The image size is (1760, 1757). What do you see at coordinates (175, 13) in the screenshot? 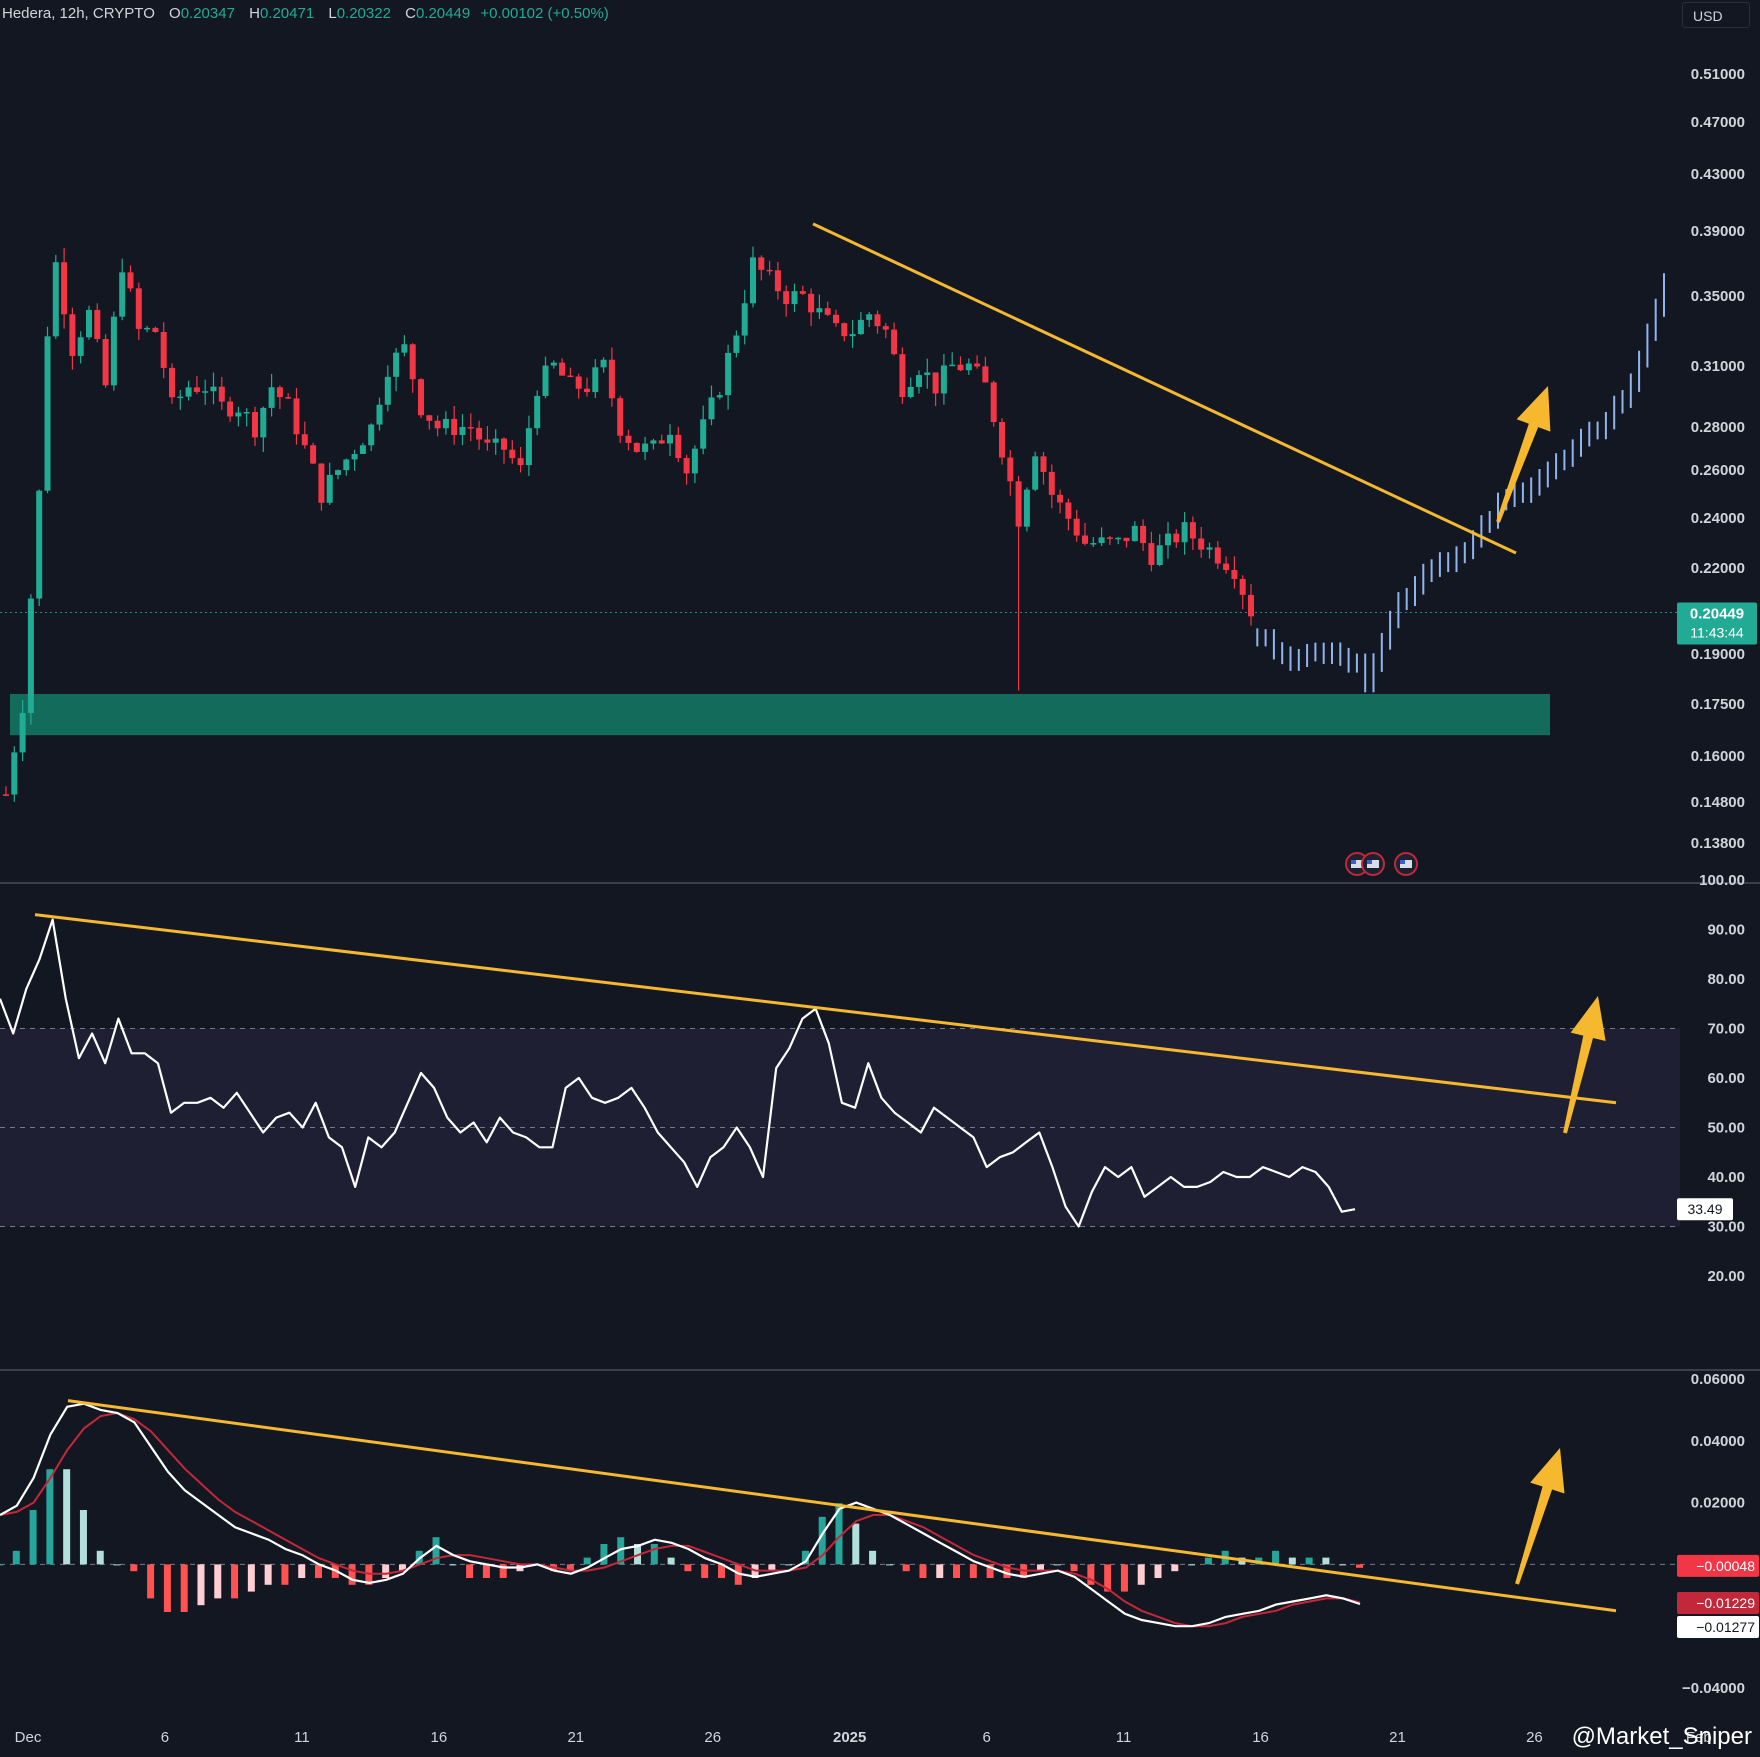
I see `open-label: O` at bounding box center [175, 13].